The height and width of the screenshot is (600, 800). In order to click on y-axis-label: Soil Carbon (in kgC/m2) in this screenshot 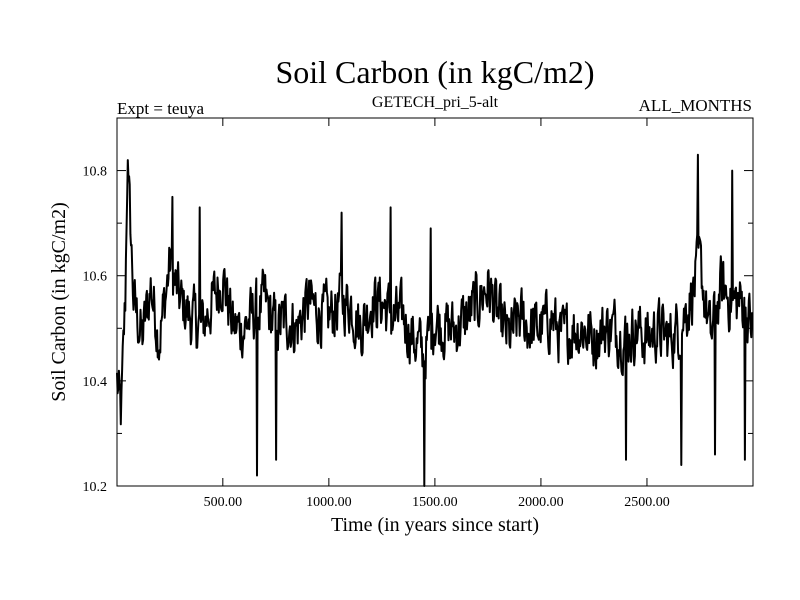, I will do `click(59, 301)`.